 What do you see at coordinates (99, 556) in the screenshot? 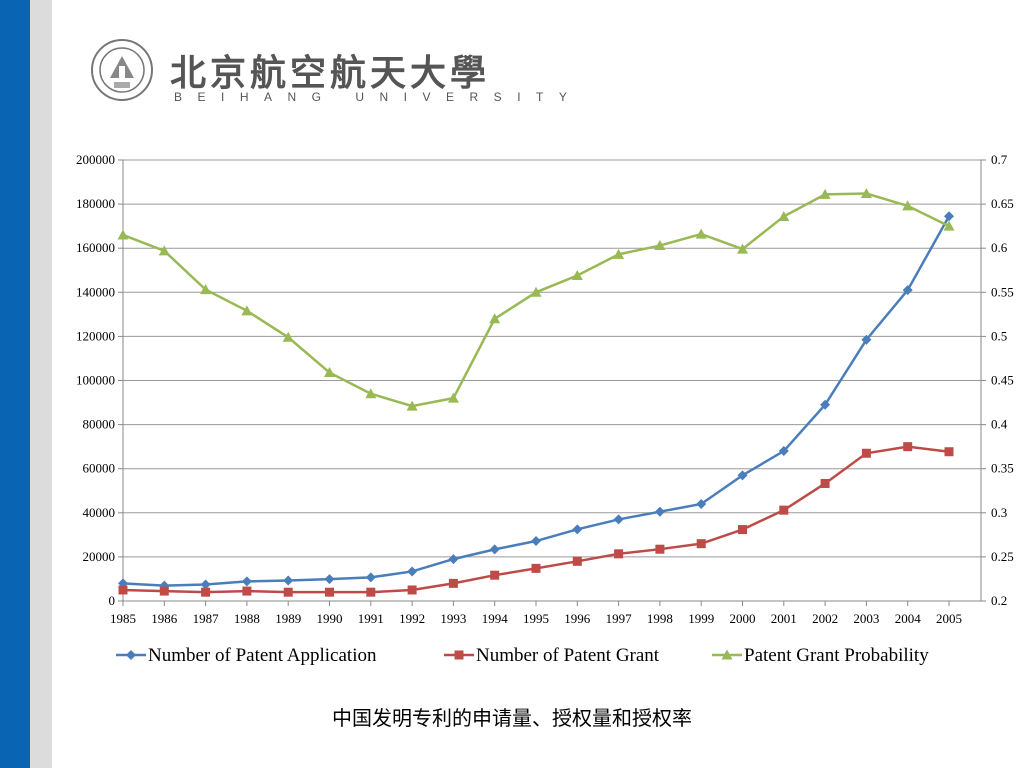
I see `y-left-tick-label: 20000` at bounding box center [99, 556].